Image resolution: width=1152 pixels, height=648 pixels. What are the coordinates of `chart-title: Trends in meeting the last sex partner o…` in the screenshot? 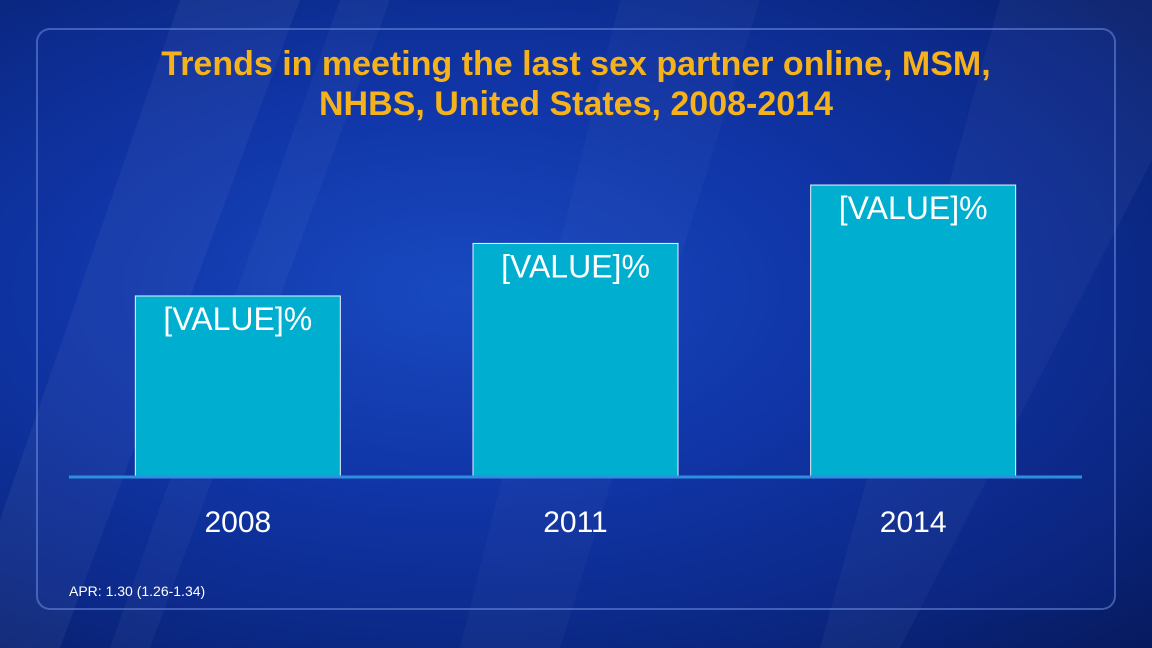 It's located at (576, 84).